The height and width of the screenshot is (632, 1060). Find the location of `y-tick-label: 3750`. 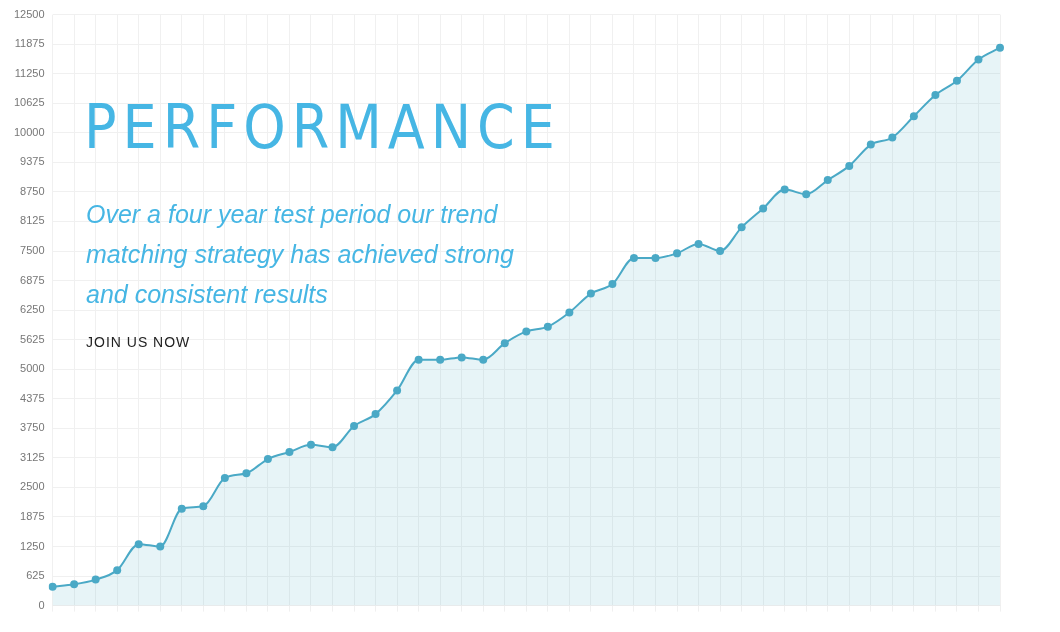

y-tick-label: 3750 is located at coordinates (32, 427).